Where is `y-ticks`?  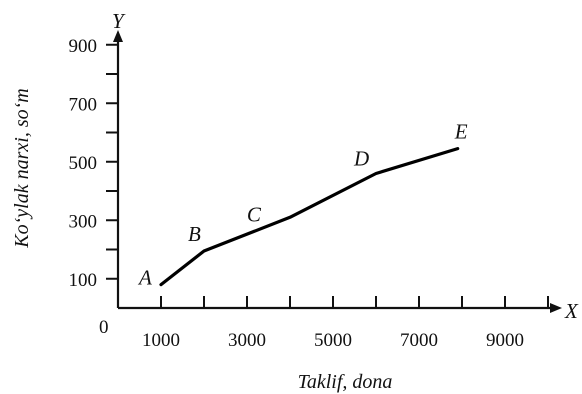
y-ticks is located at coordinates (112, 161).